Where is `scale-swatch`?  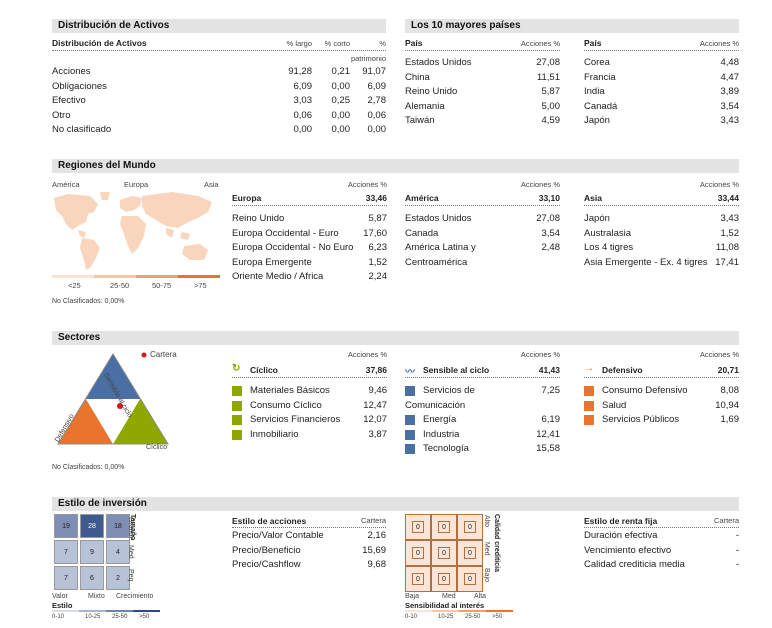 scale-swatch is located at coordinates (445, 611).